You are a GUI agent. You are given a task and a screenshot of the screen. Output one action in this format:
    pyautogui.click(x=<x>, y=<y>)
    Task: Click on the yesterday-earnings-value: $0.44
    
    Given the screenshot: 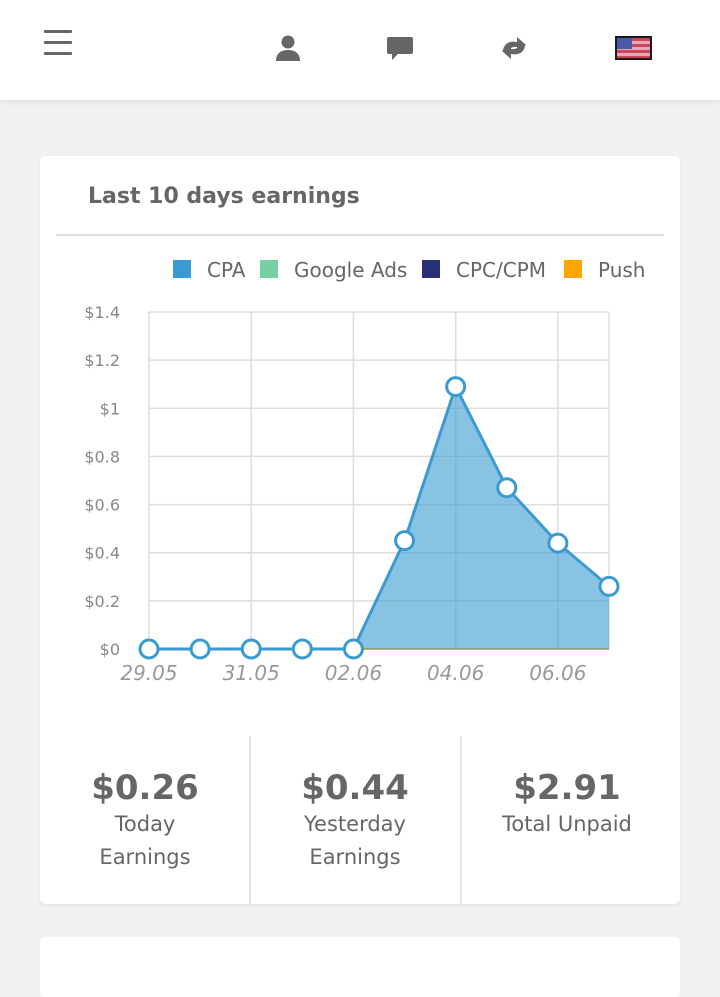 What is the action you would take?
    pyautogui.click(x=355, y=788)
    